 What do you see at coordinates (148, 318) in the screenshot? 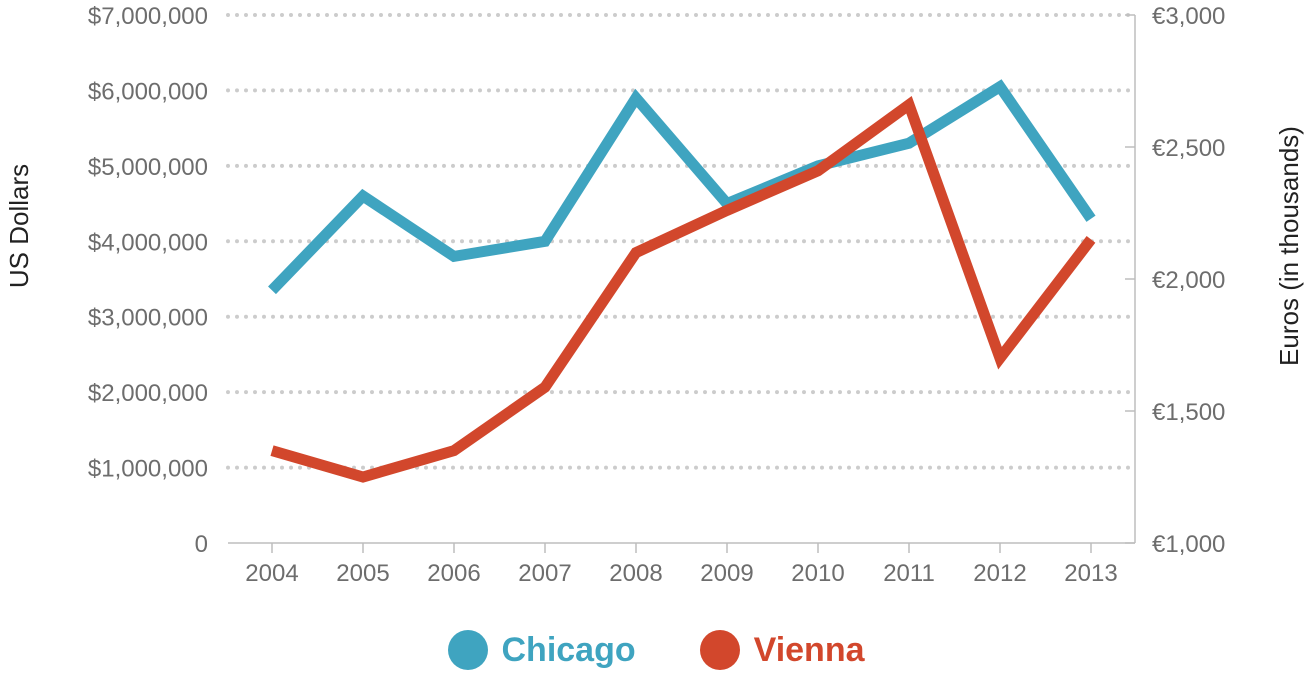
I see `left-tick-label-3: $3,000,000` at bounding box center [148, 318].